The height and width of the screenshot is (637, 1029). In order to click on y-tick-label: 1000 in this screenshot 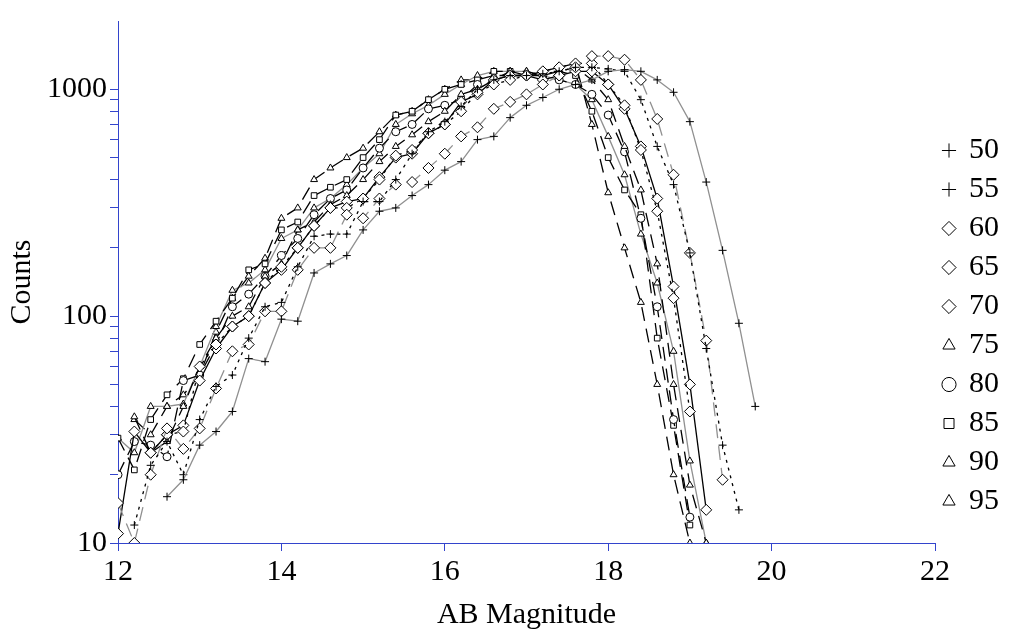, I will do `click(77, 87)`.